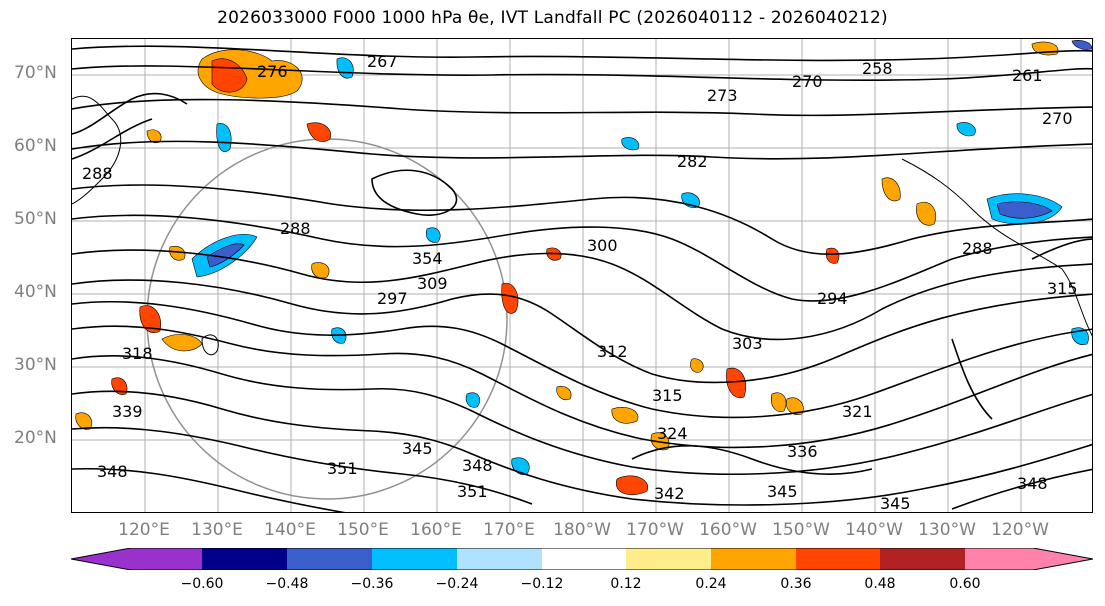 This screenshot has height=606, width=1105. I want to click on lon-label: 120°E, so click(144, 530).